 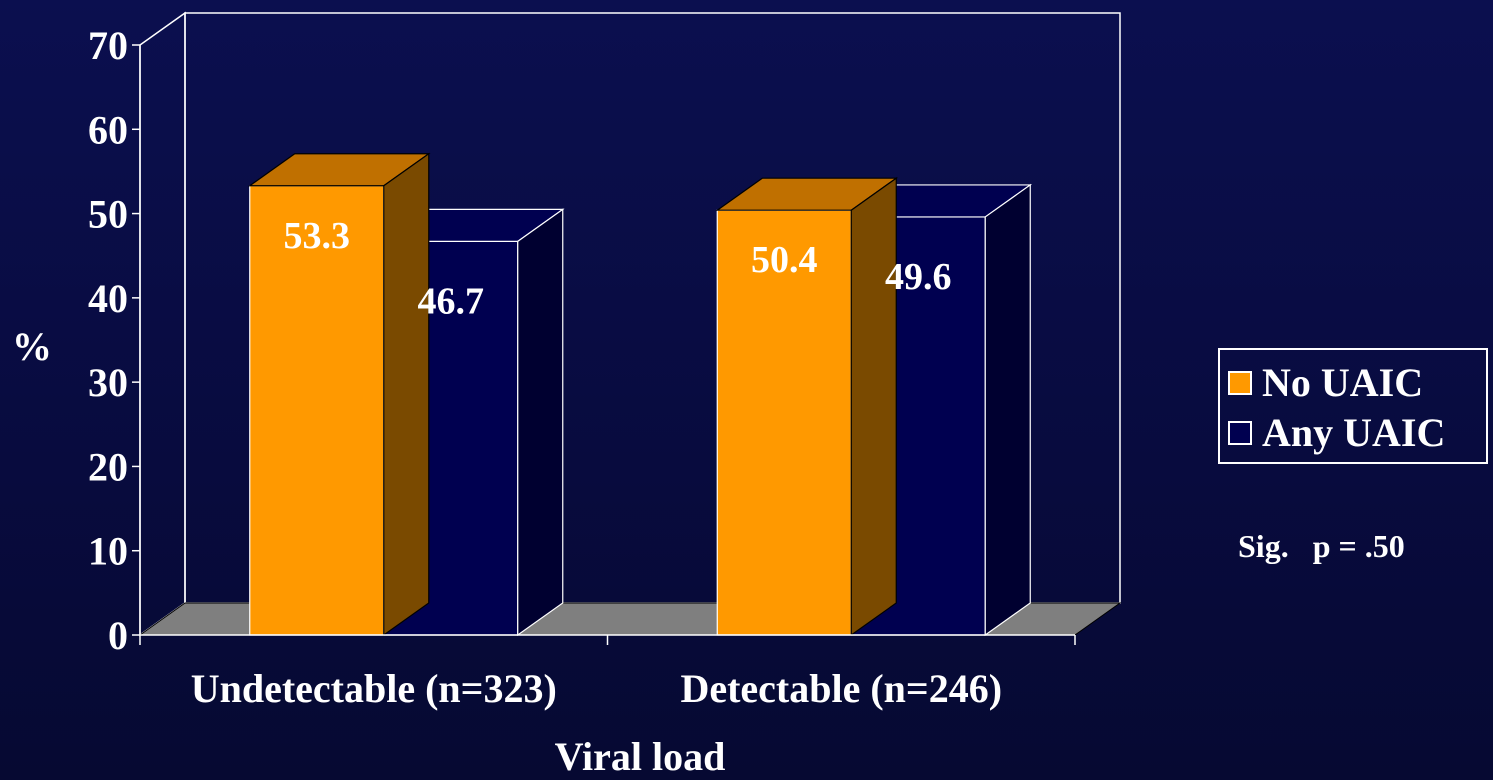 I want to click on y-tick-label: 40, so click(x=108, y=298).